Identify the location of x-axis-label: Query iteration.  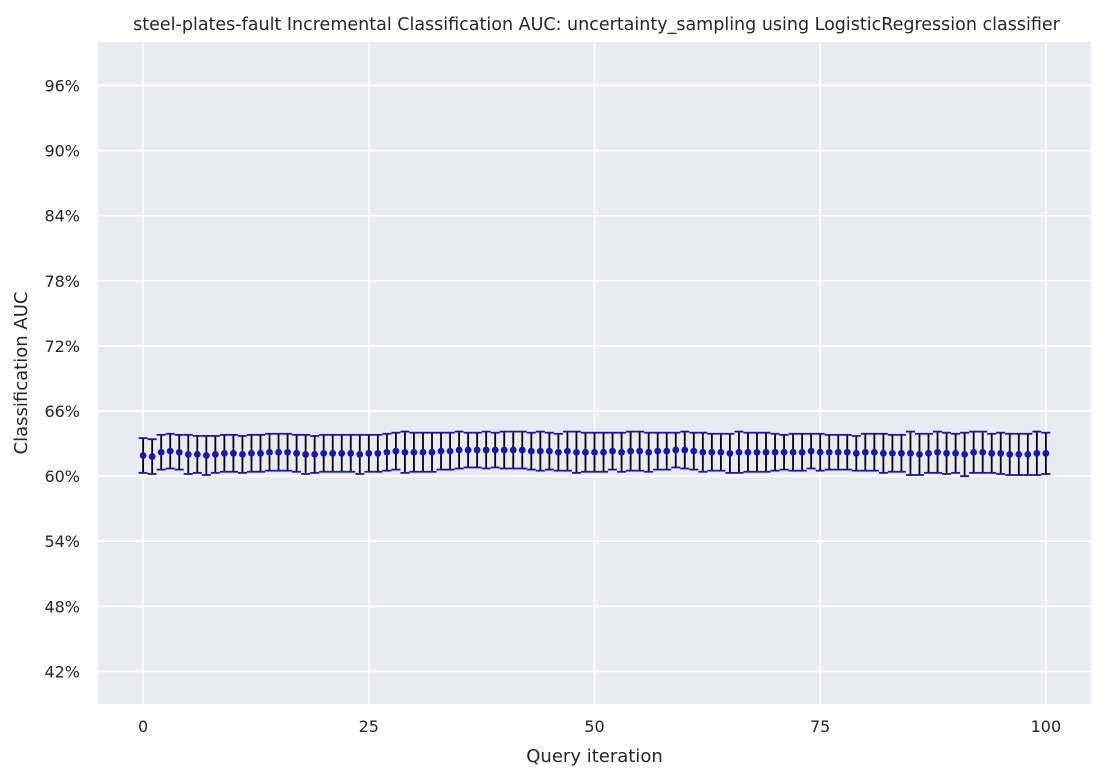
(594, 756).